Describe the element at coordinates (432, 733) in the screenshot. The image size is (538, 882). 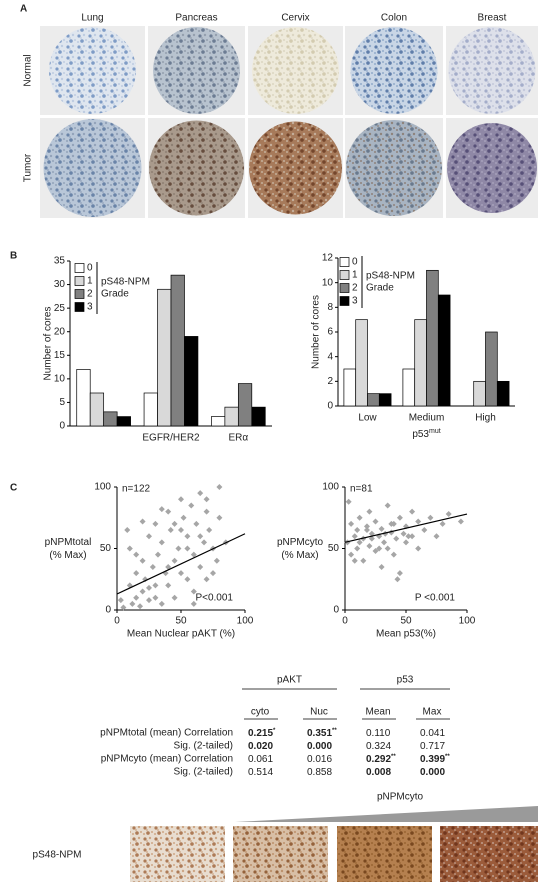
I see `cell-value: 0.041` at that location.